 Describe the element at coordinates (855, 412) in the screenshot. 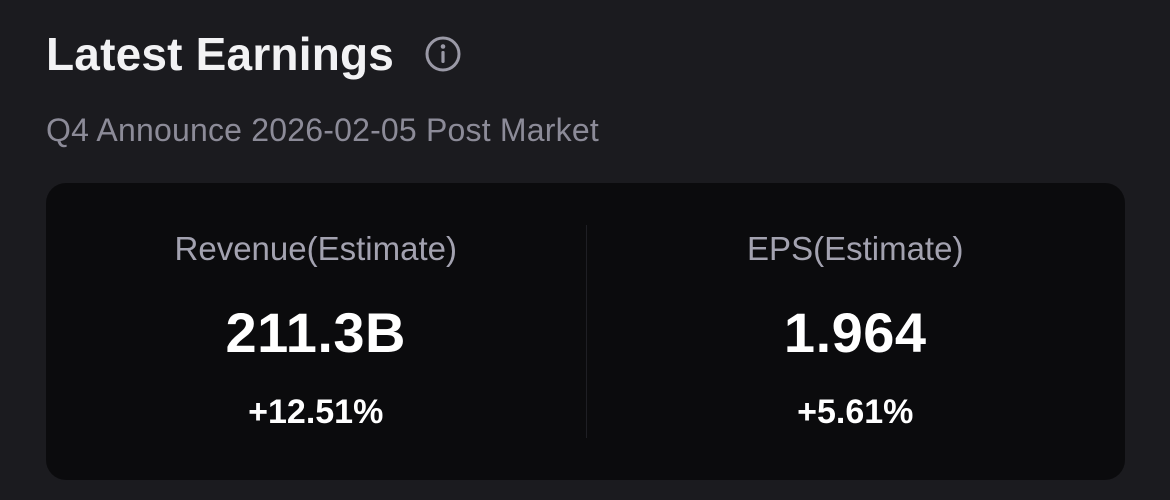

I see `eps-change: +5.61%` at that location.